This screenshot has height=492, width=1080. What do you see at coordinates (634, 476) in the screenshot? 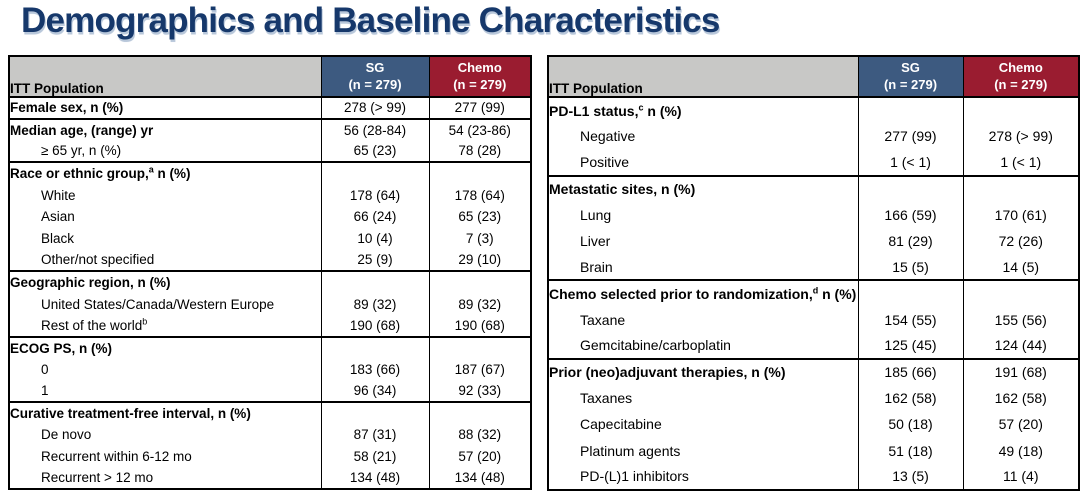
I see `row-label: PD-(L)1 inhibitors` at bounding box center [634, 476].